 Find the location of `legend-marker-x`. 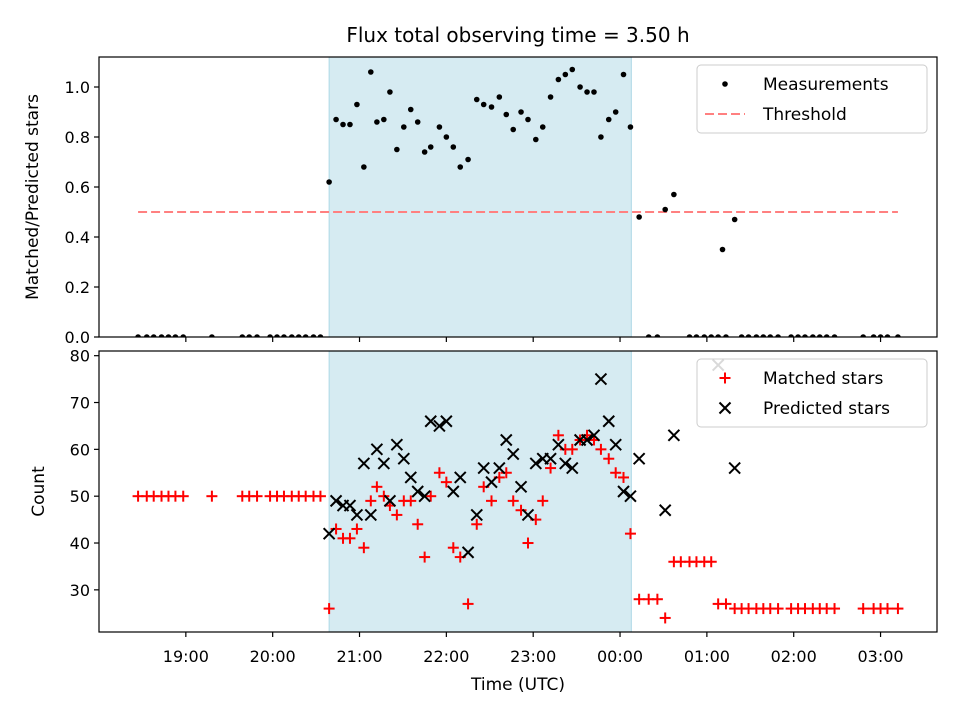

legend-marker-x is located at coordinates (725, 408).